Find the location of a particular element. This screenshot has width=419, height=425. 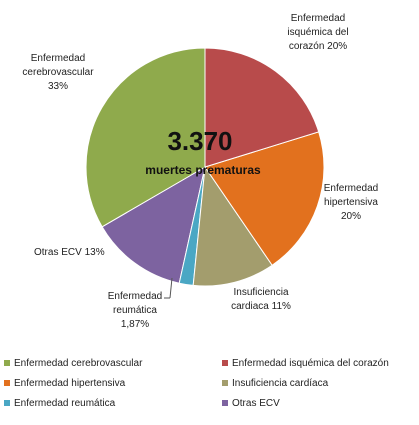

legend-item: Insuficiencia cardíaca is located at coordinates (275, 383).